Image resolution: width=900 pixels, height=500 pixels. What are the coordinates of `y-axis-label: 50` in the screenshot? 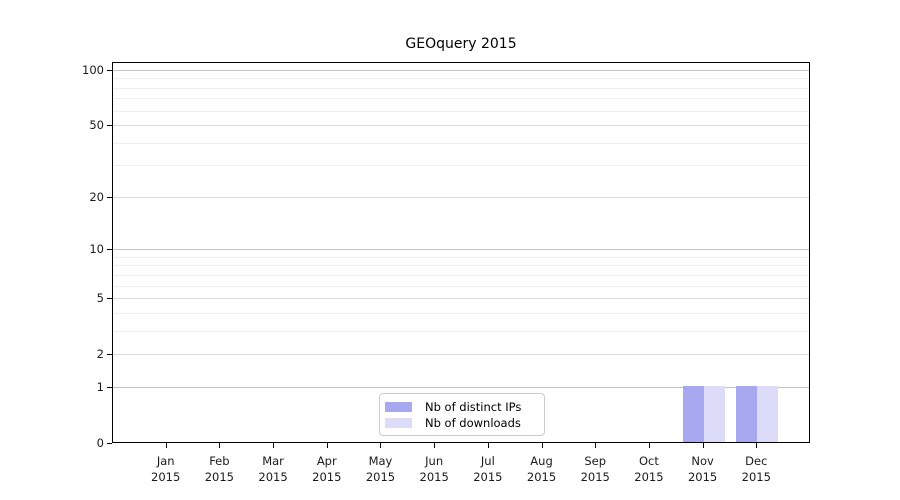 It's located at (96, 125).